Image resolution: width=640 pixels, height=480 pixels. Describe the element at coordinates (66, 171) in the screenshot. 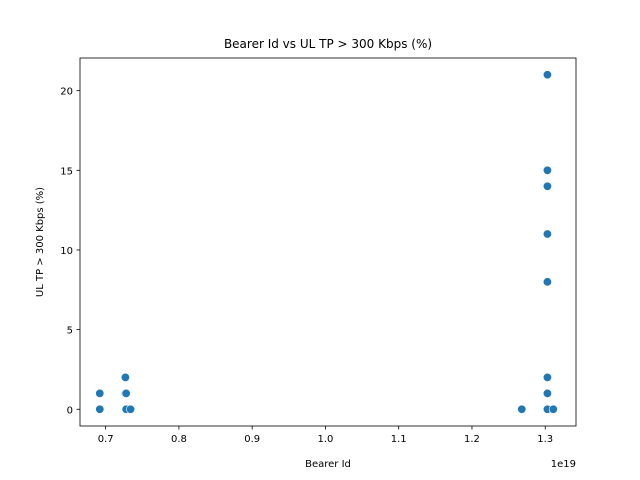

I see `y-tick-label: 15` at that location.